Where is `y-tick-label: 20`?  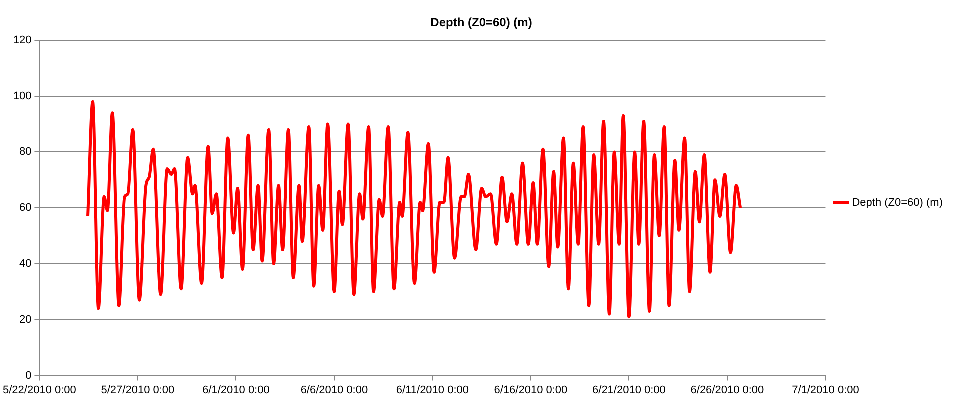 y-tick-label: 20 is located at coordinates (25, 320).